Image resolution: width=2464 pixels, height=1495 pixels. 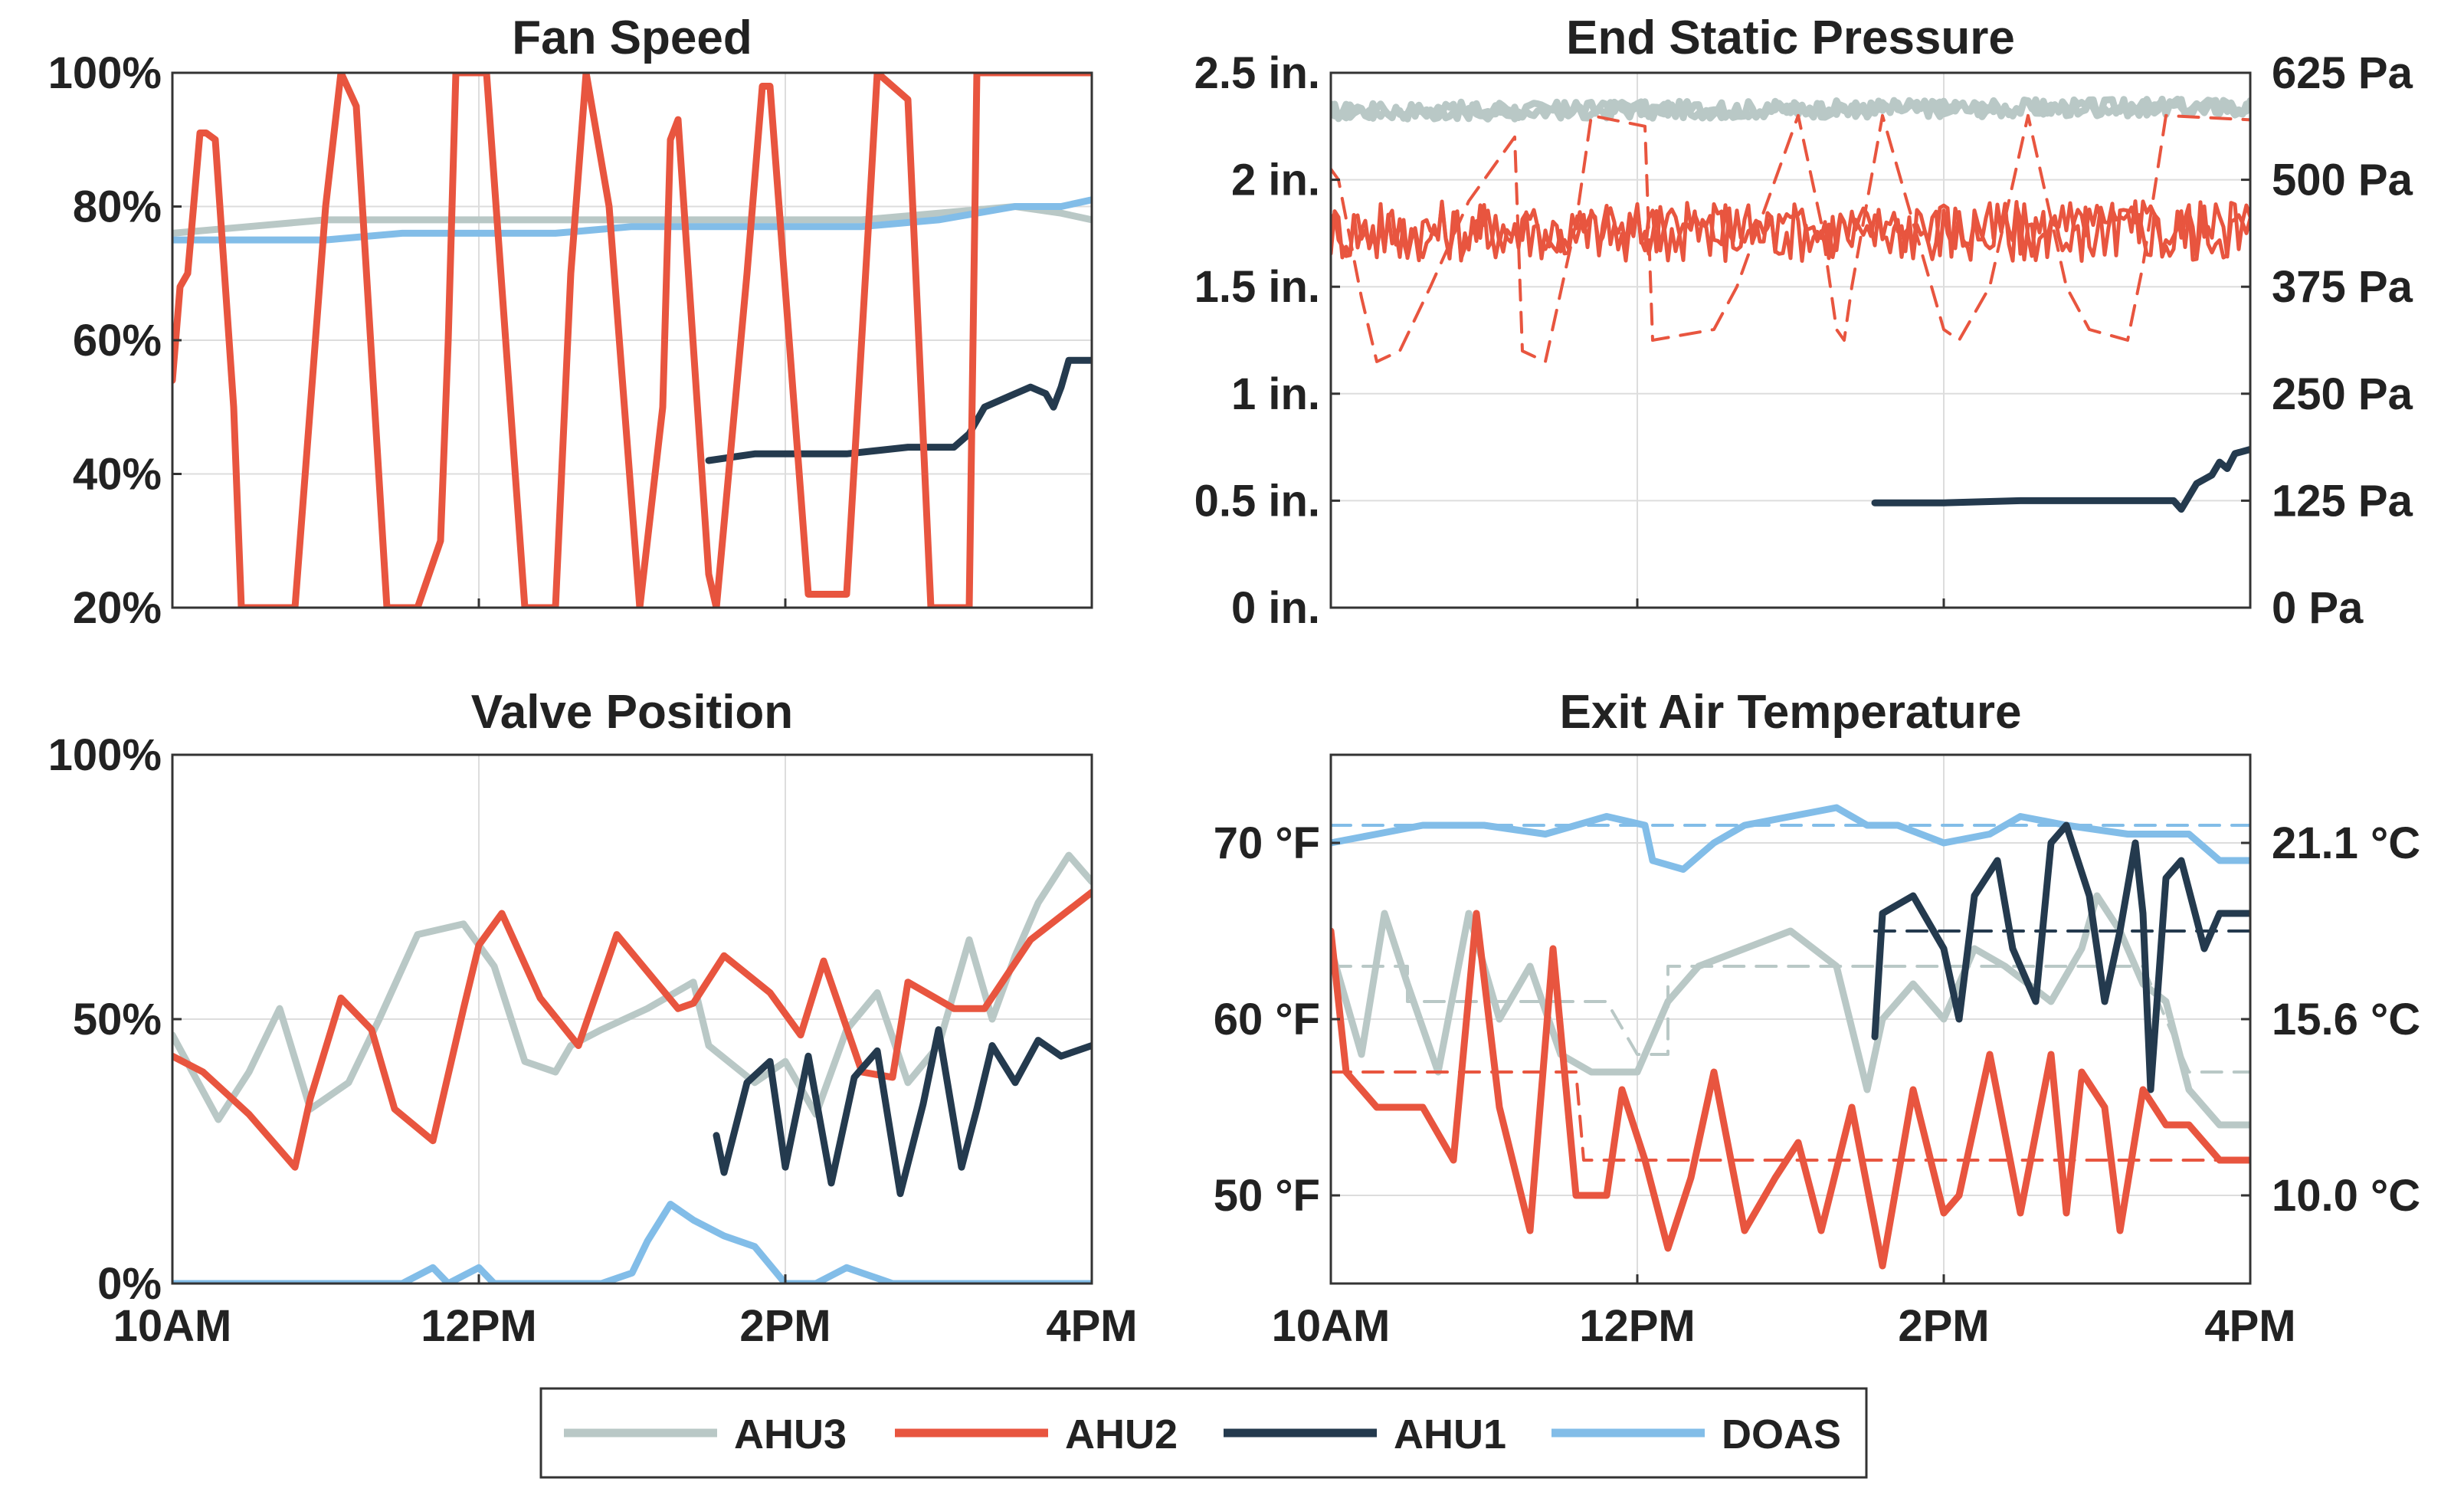 I want to click on pressure-series-ahu1, so click(x=2060, y=479).